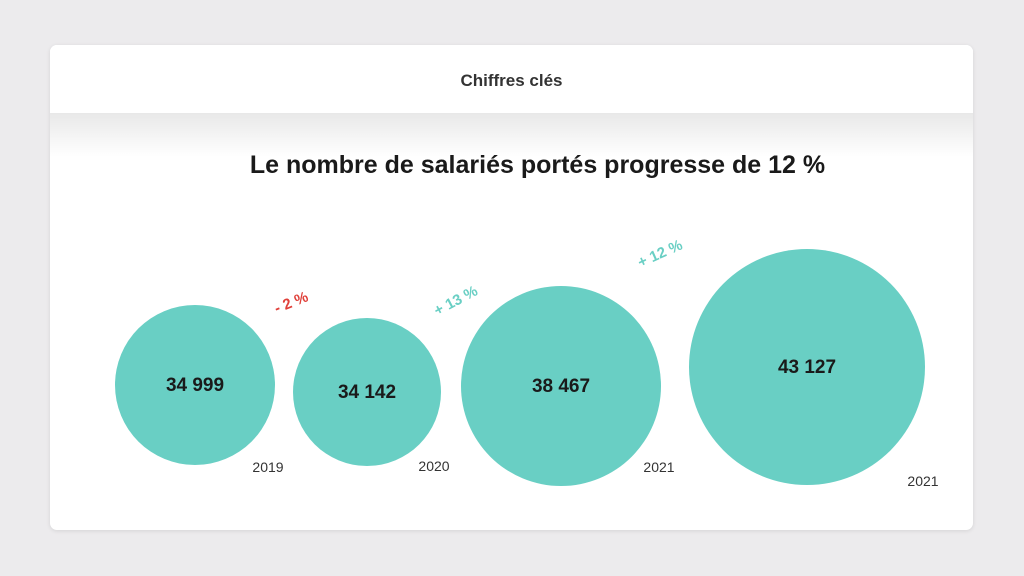 Image resolution: width=1024 pixels, height=576 pixels. What do you see at coordinates (291, 302) in the screenshot?
I see `change-label-decrease: - 2 %` at bounding box center [291, 302].